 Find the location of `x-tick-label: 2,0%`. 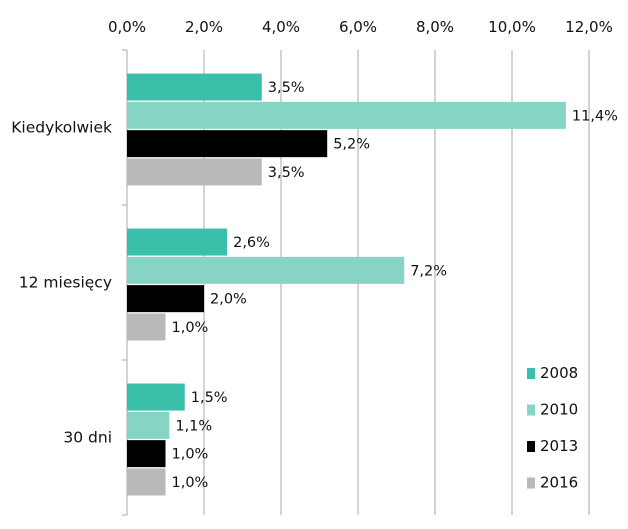

x-tick-label: 2,0% is located at coordinates (204, 27).